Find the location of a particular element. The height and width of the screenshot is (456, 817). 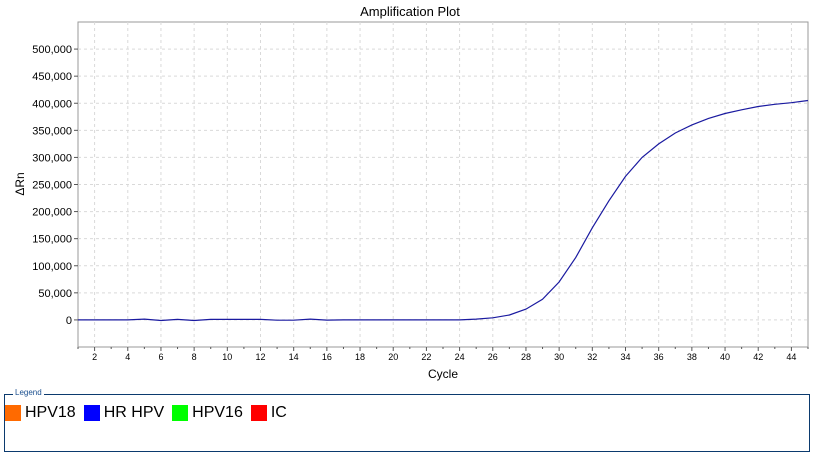

y-axis-label: ΔRn is located at coordinates (20, 183).